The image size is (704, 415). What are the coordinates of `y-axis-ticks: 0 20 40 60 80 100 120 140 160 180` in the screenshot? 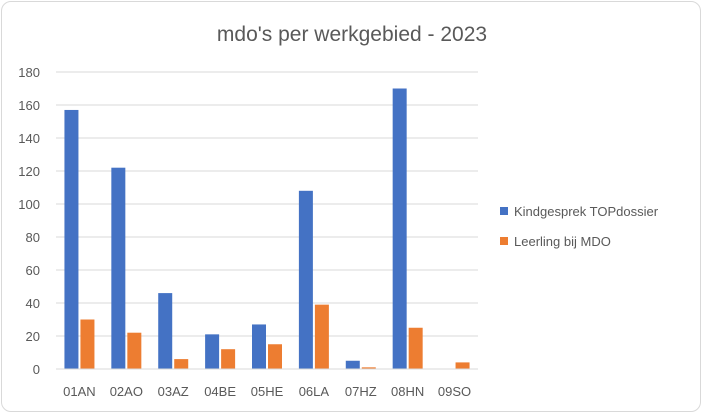 It's located at (29, 221).